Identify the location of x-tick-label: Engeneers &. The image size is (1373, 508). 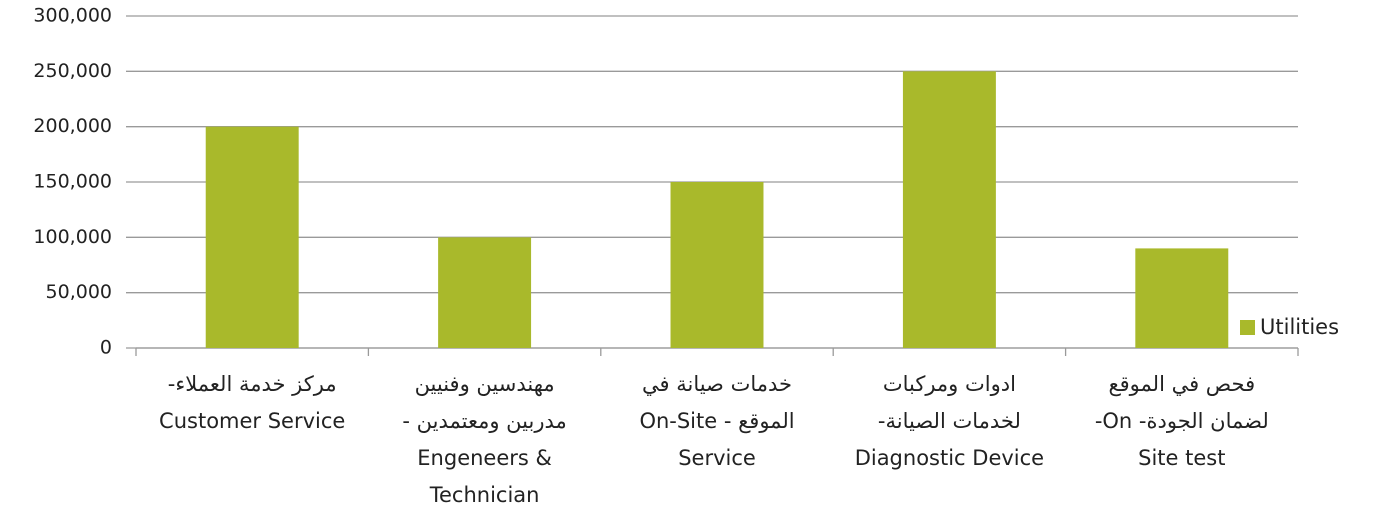
(484, 458).